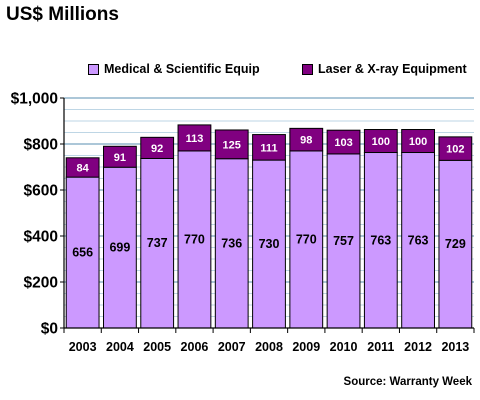  I want to click on data-label-laser: 91, so click(120, 158).